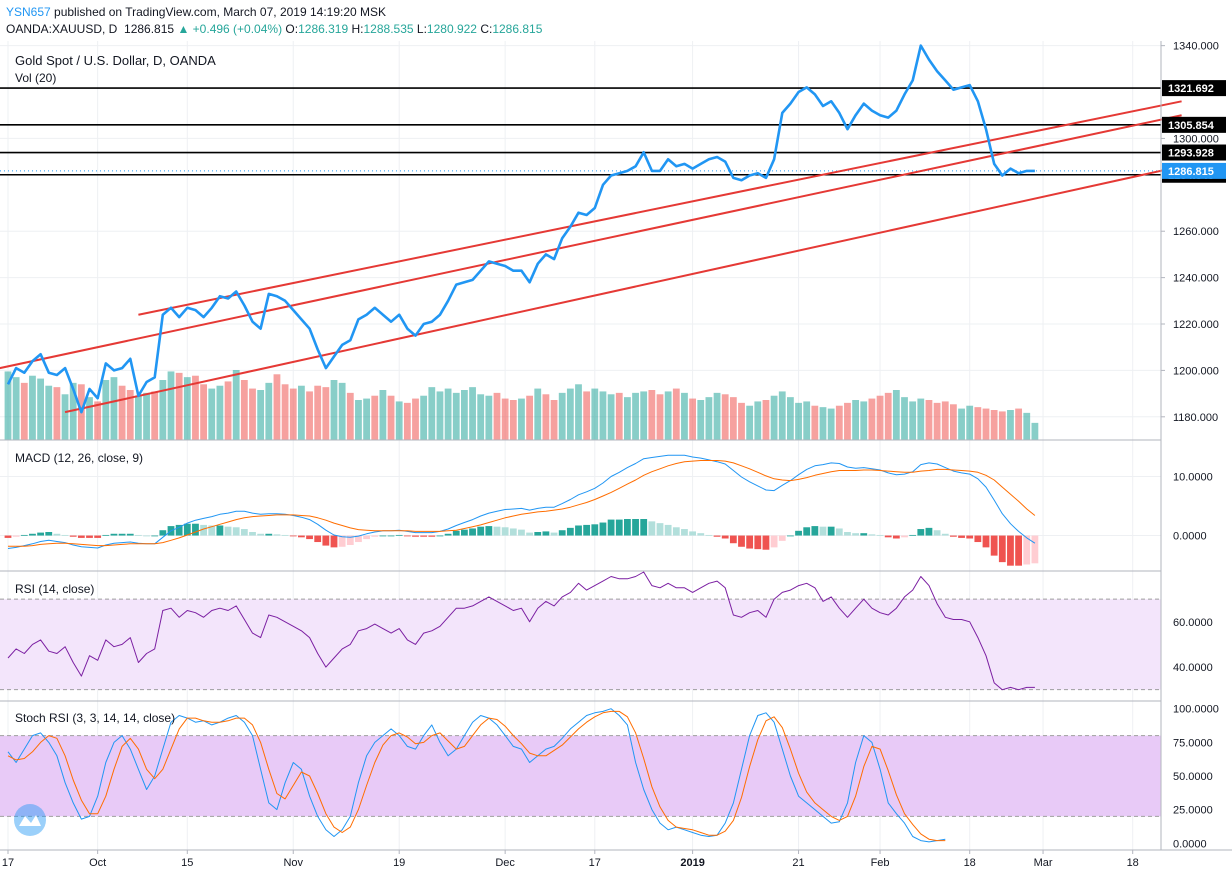  I want to click on level-flag, so click(1194, 124).